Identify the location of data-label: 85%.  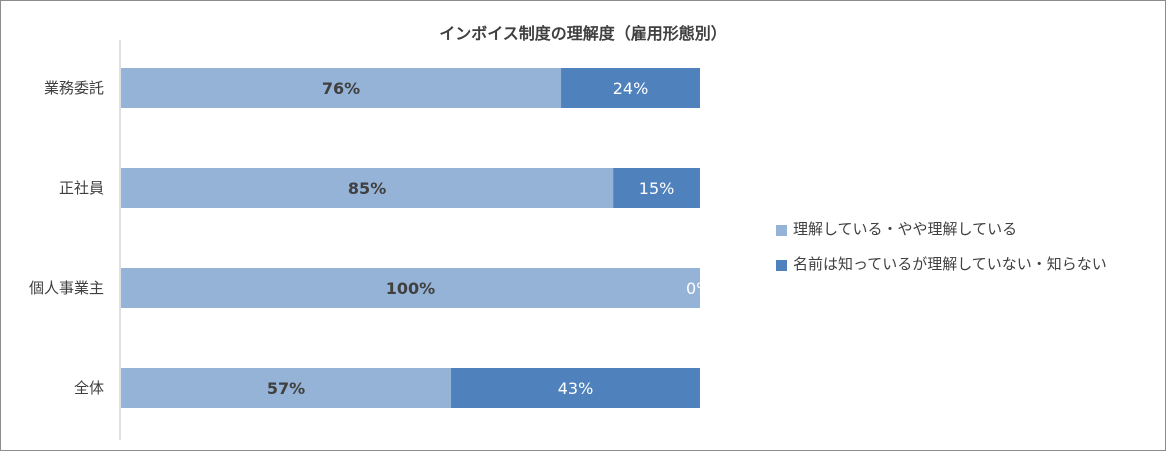
(367, 188).